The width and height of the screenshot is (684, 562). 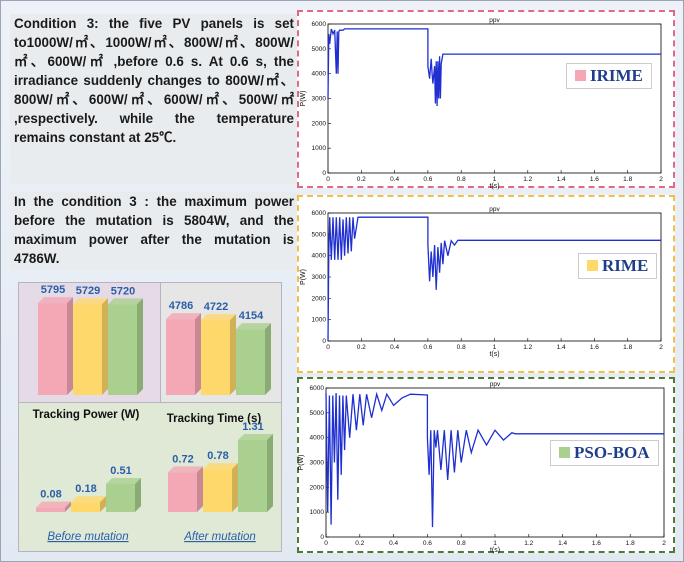 I want to click on pso-y-axis-label: P(W), so click(x=301, y=463).